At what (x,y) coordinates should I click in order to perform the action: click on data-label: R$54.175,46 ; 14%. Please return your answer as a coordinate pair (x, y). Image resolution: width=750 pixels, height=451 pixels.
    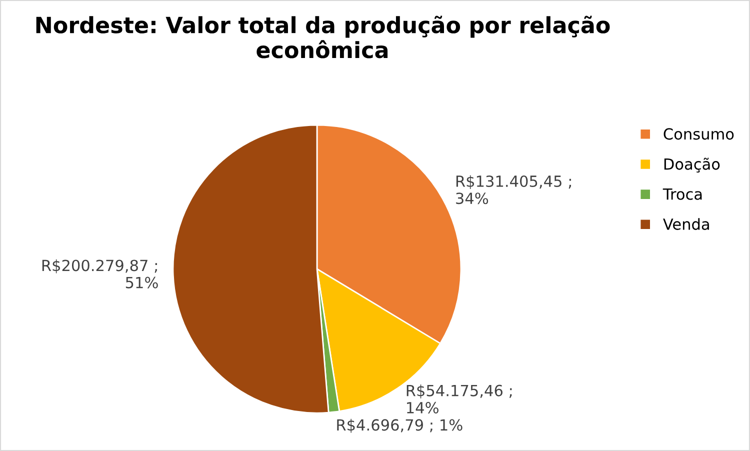
    Looking at the image, I should click on (459, 399).